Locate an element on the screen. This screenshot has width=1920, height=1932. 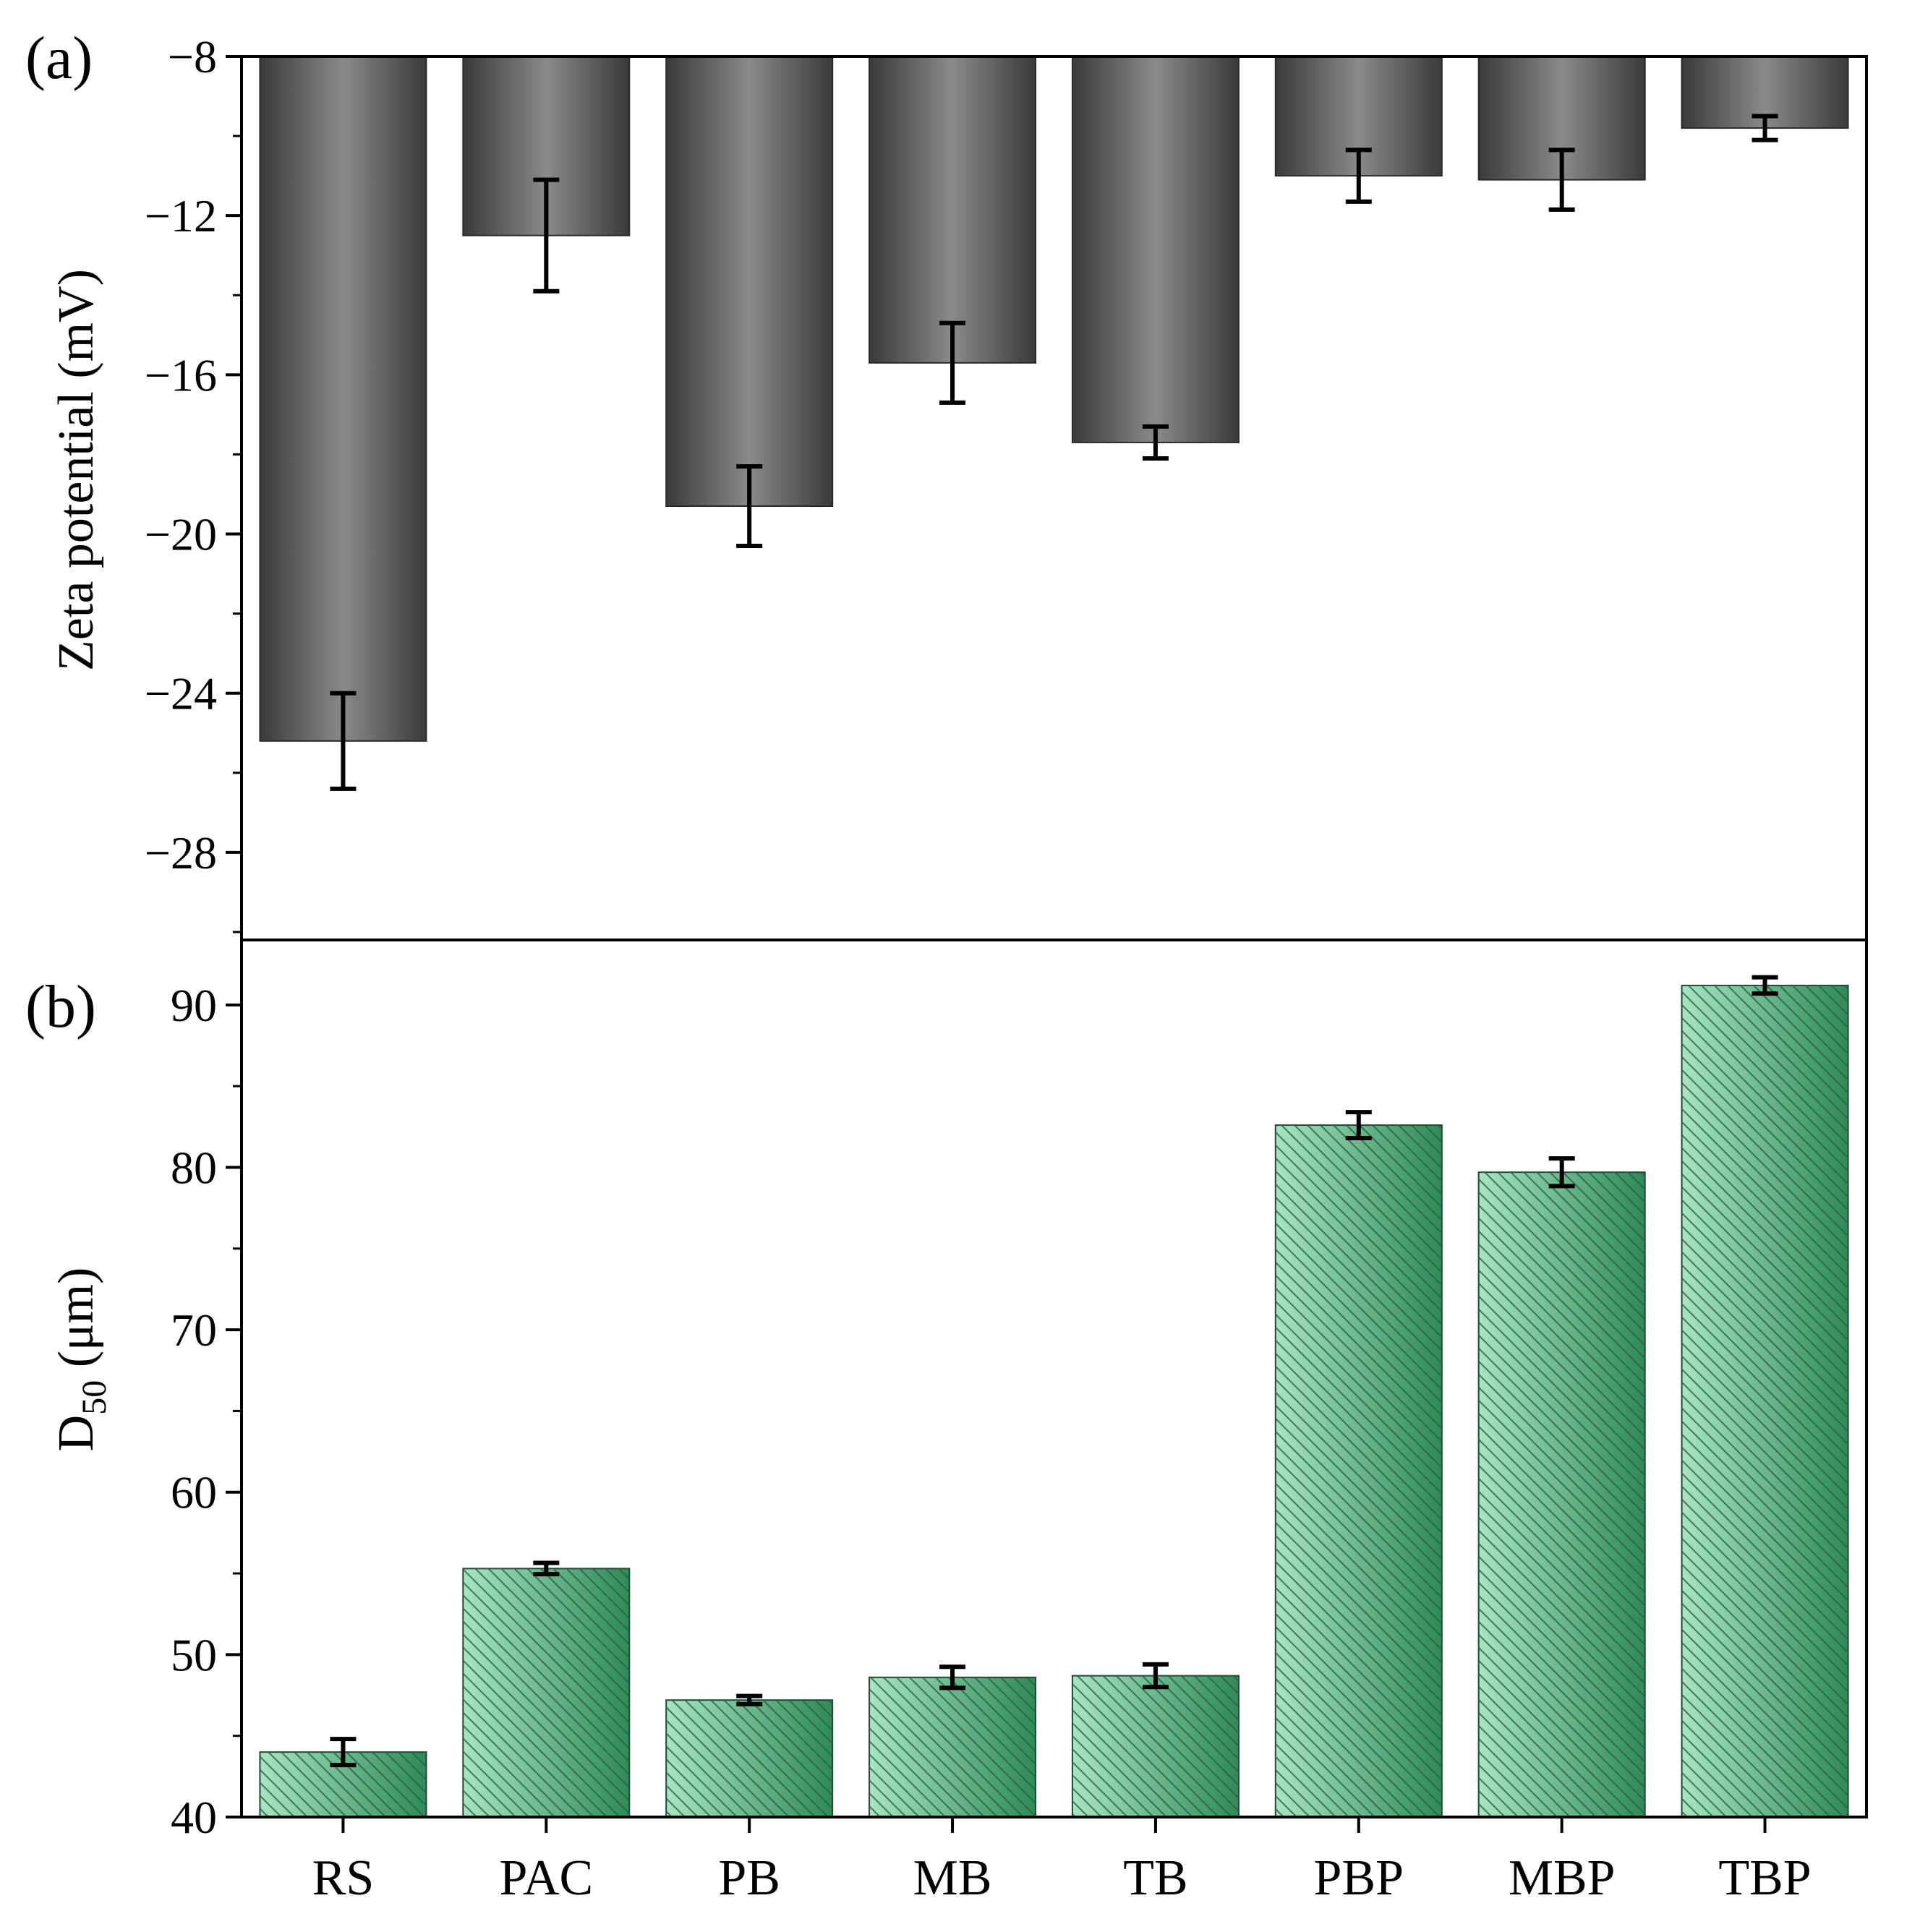
x-tick-label-tbp: TBP is located at coordinates (1764, 1878).